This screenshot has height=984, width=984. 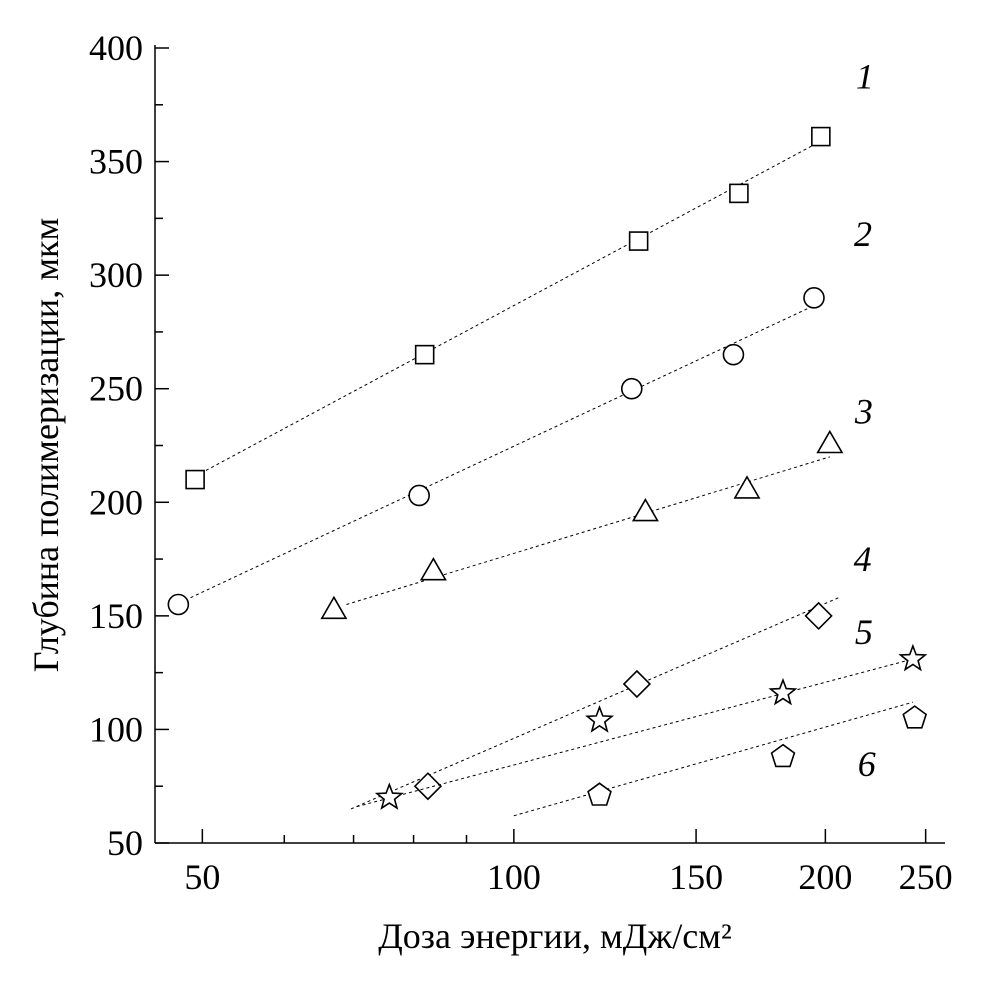 What do you see at coordinates (867, 764) in the screenshot?
I see `series-label: 6` at bounding box center [867, 764].